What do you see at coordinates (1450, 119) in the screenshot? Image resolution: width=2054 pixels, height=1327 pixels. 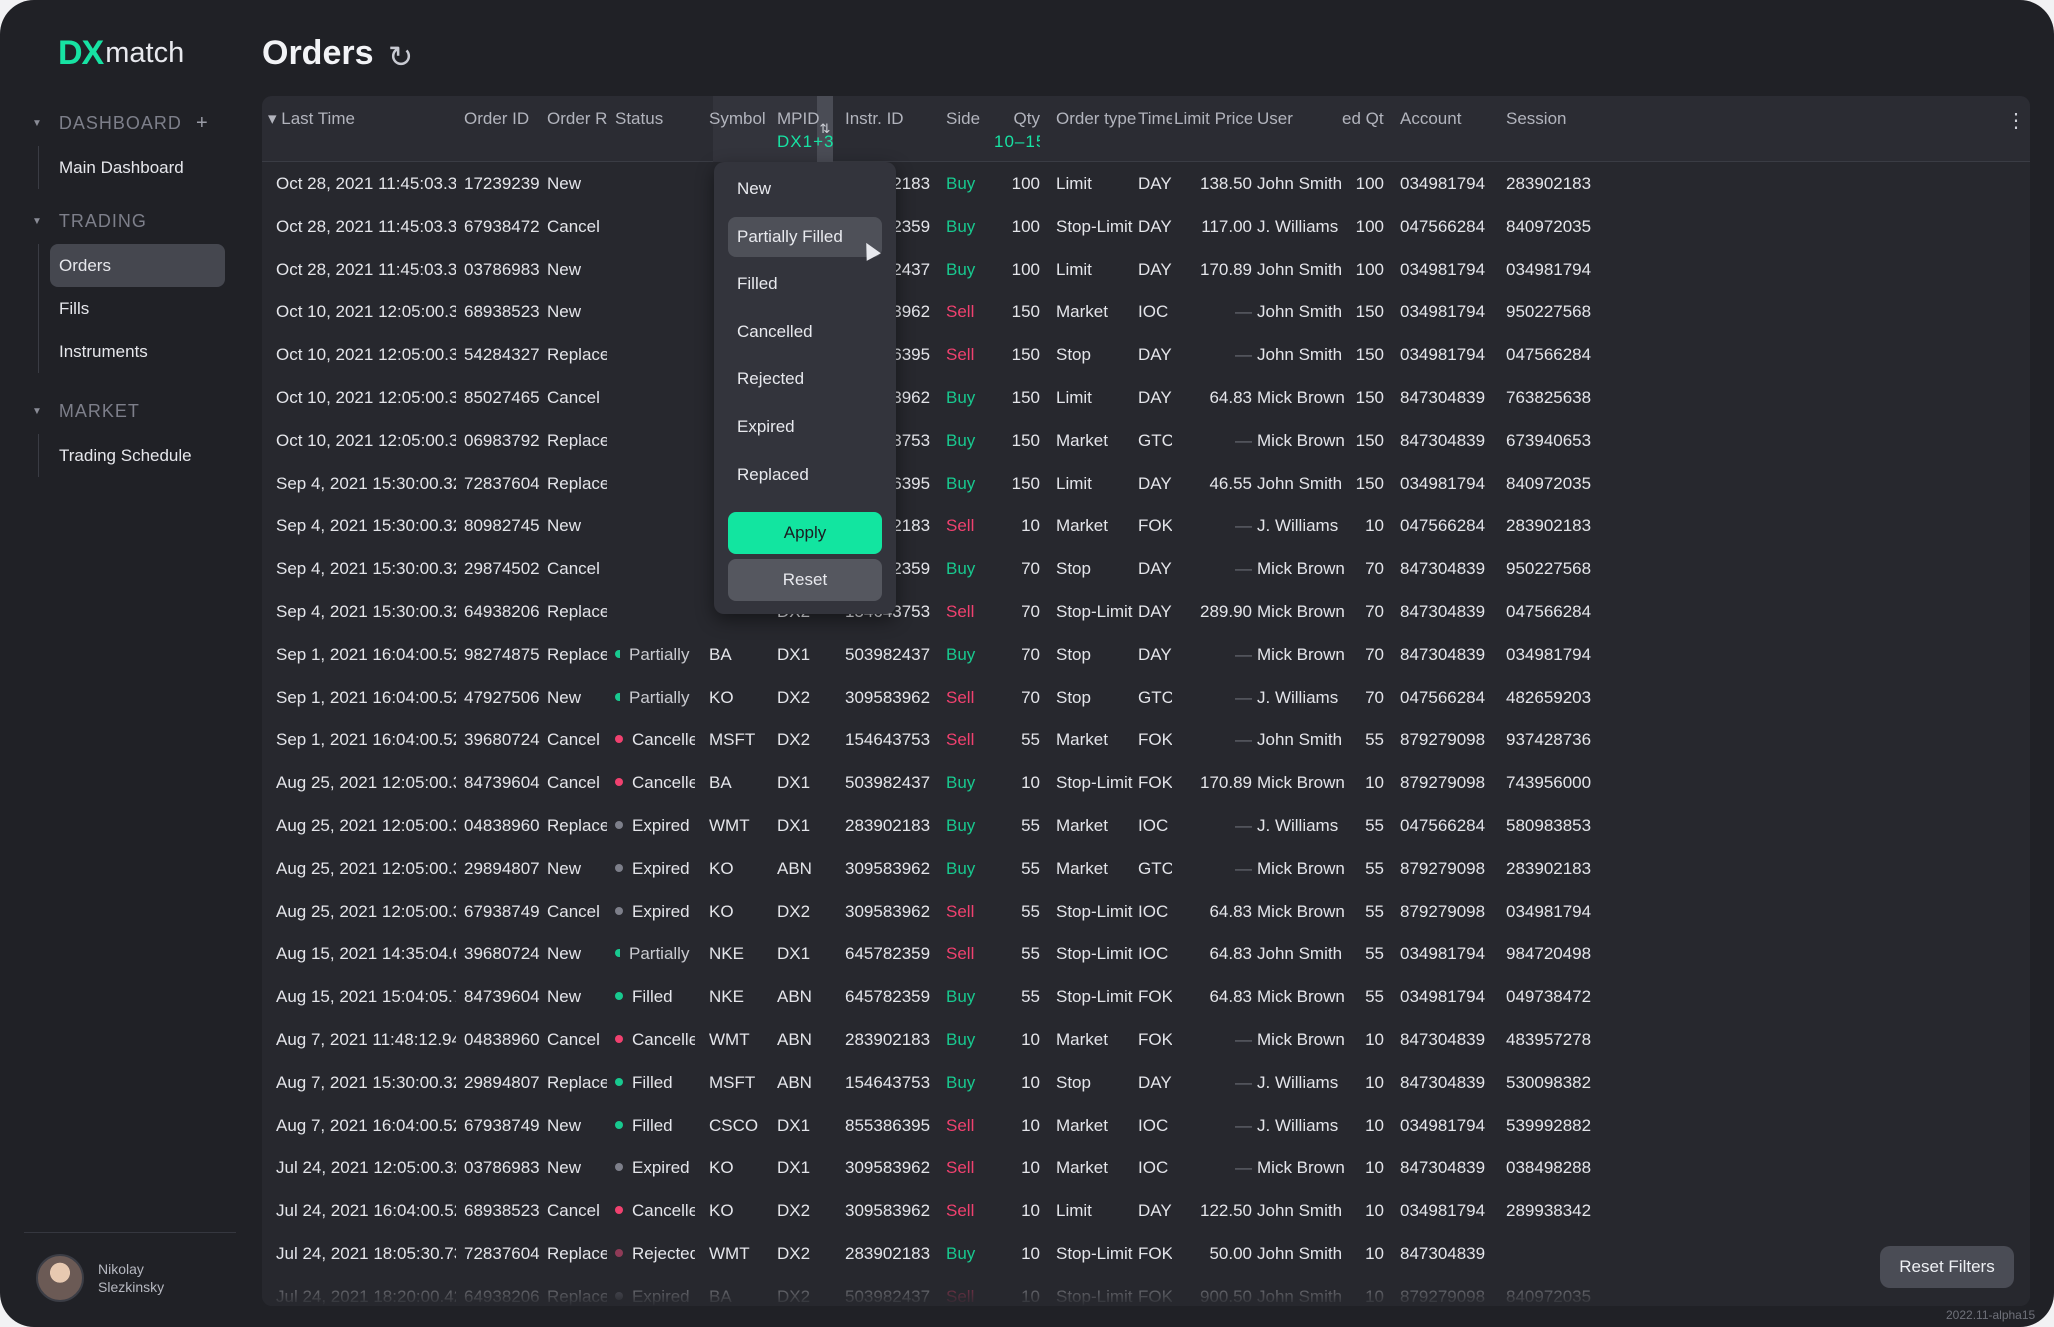 I see `column-header-account: Account` at bounding box center [1450, 119].